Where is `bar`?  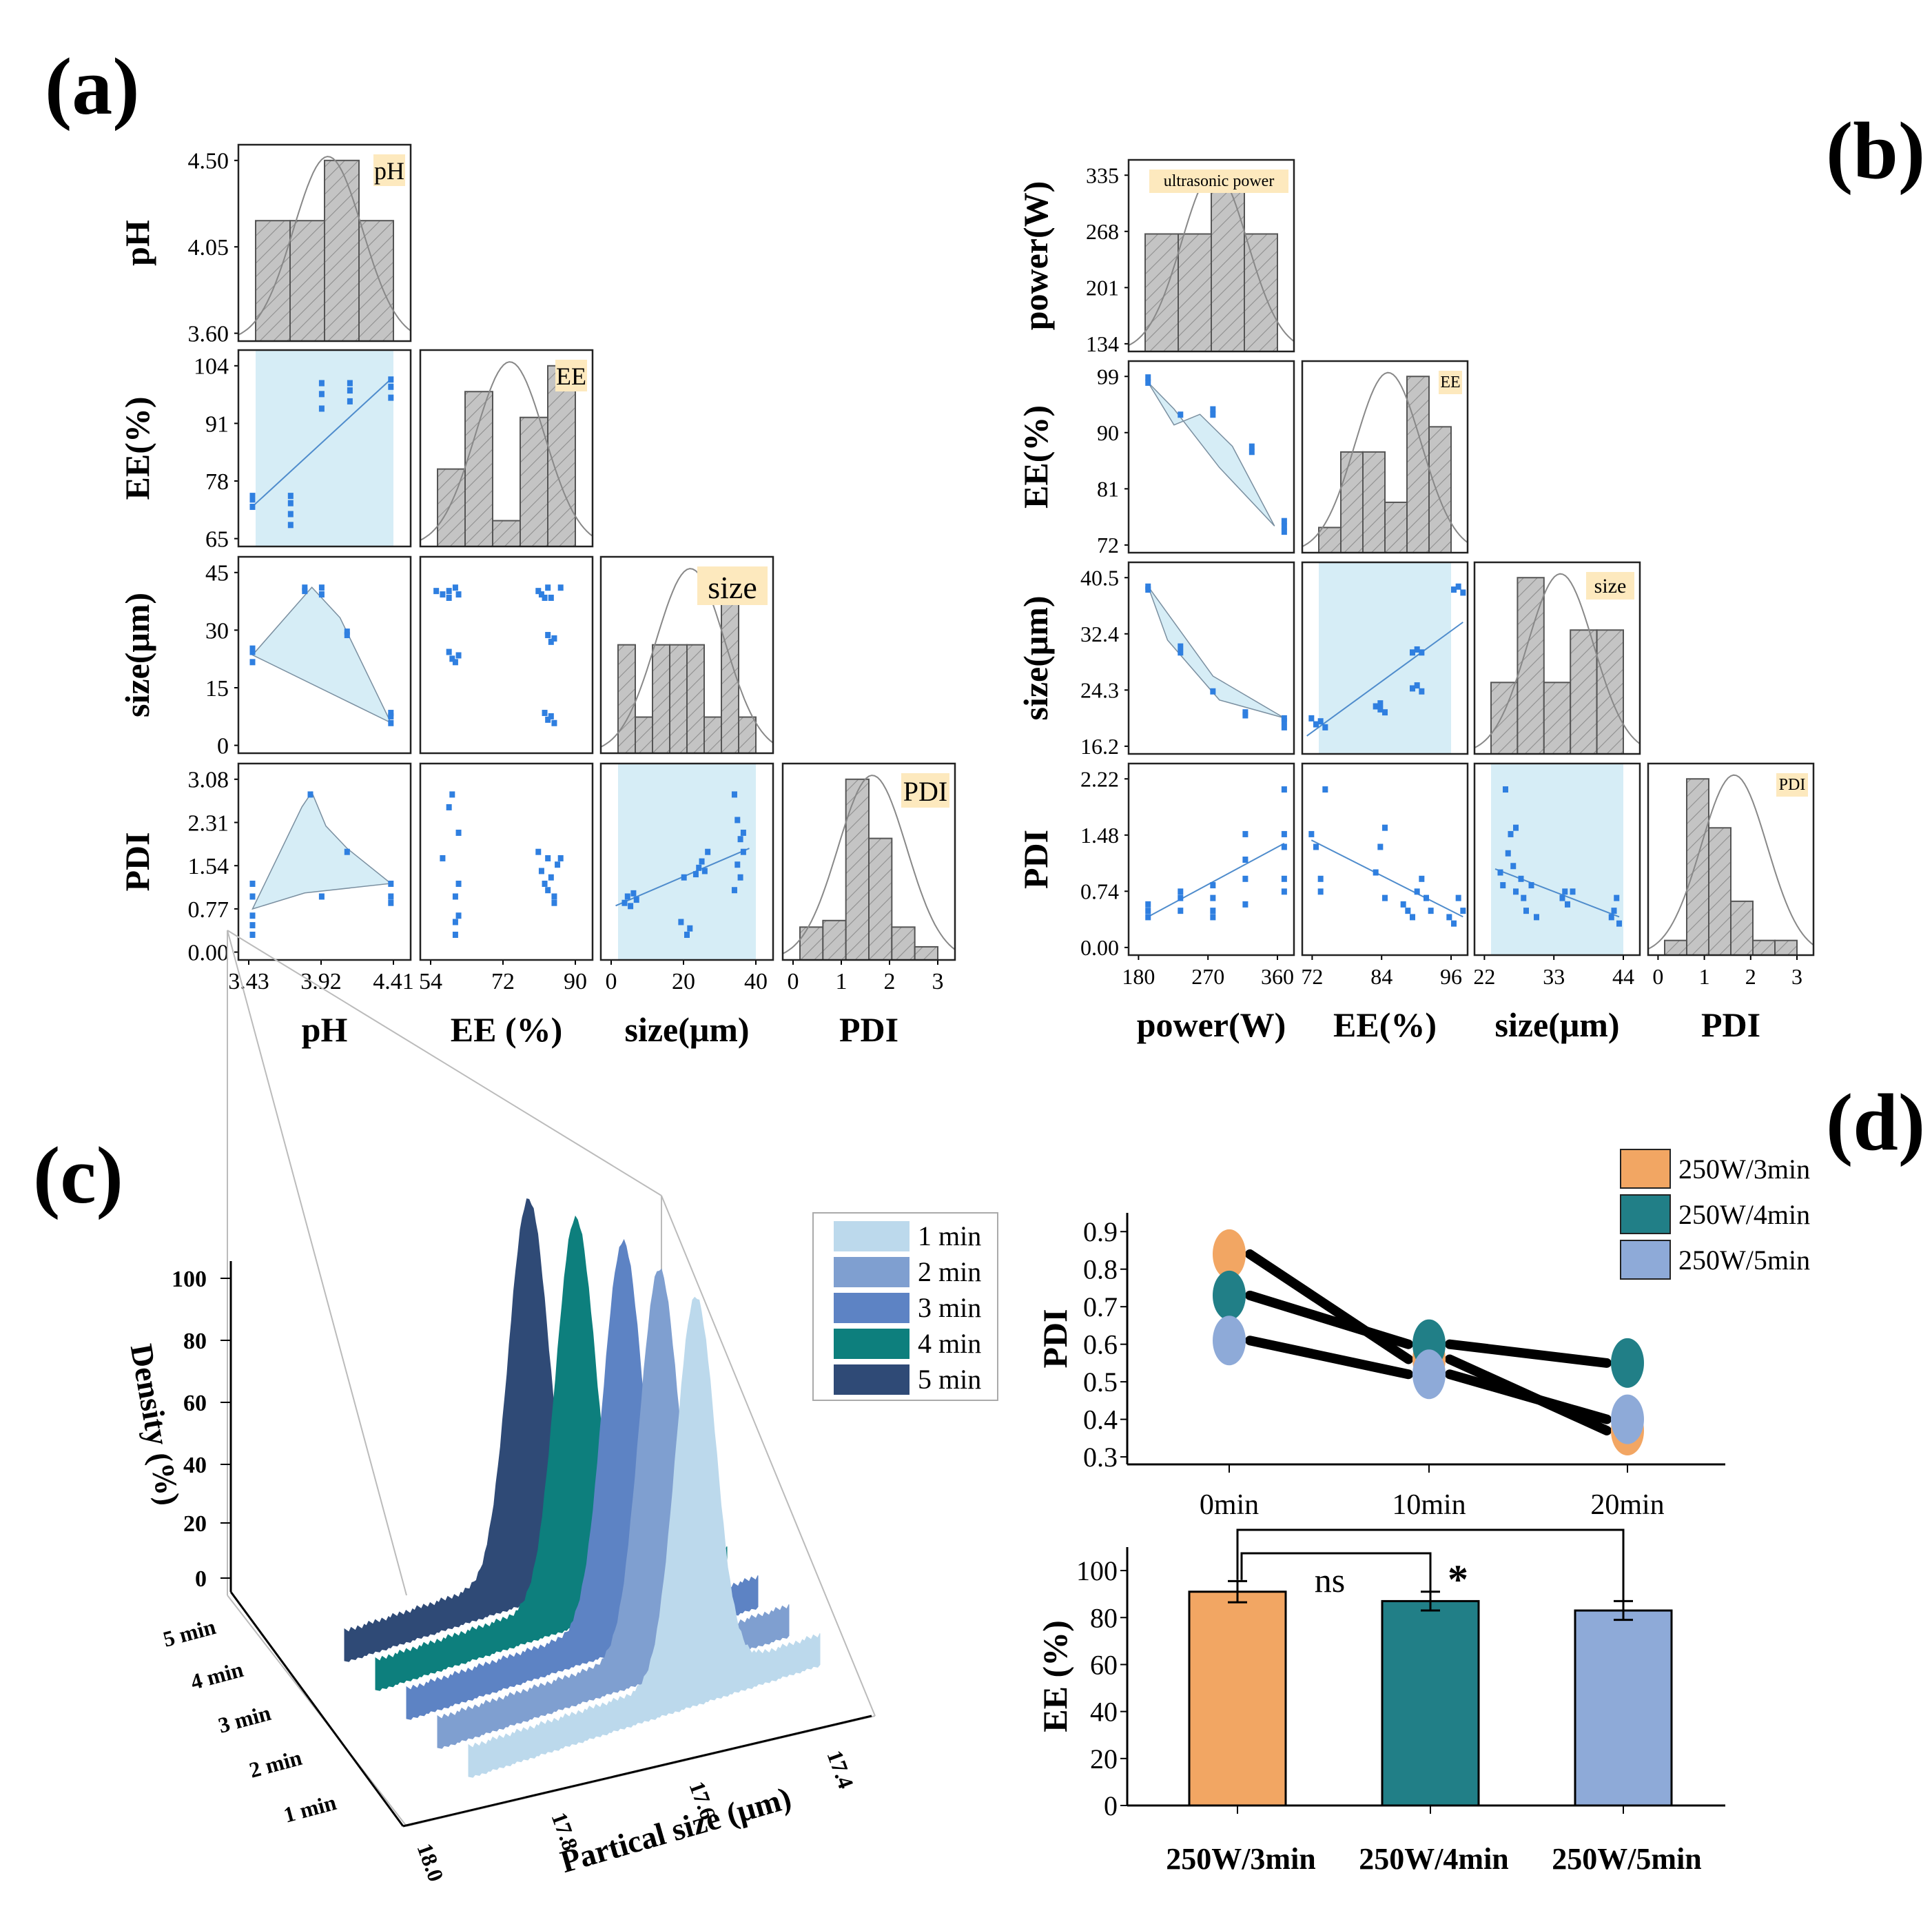
bar is located at coordinates (1237, 1698).